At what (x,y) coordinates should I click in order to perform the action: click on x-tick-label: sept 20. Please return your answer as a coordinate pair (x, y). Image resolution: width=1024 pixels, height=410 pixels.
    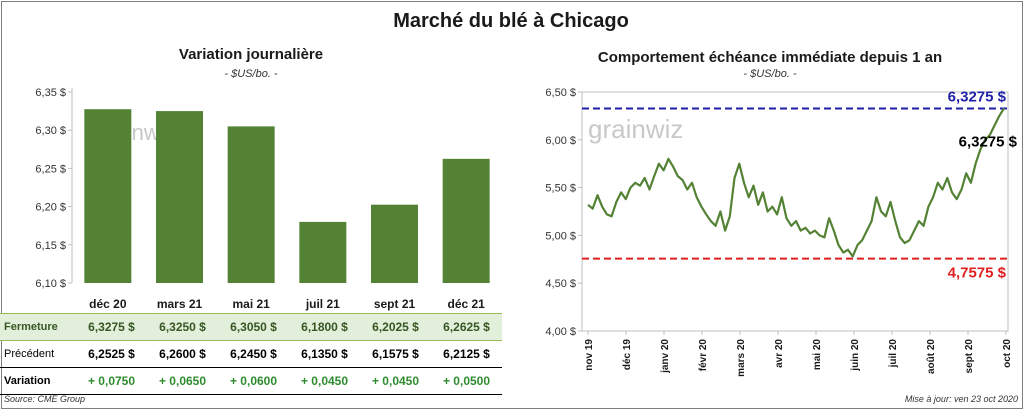
    Looking at the image, I should click on (969, 356).